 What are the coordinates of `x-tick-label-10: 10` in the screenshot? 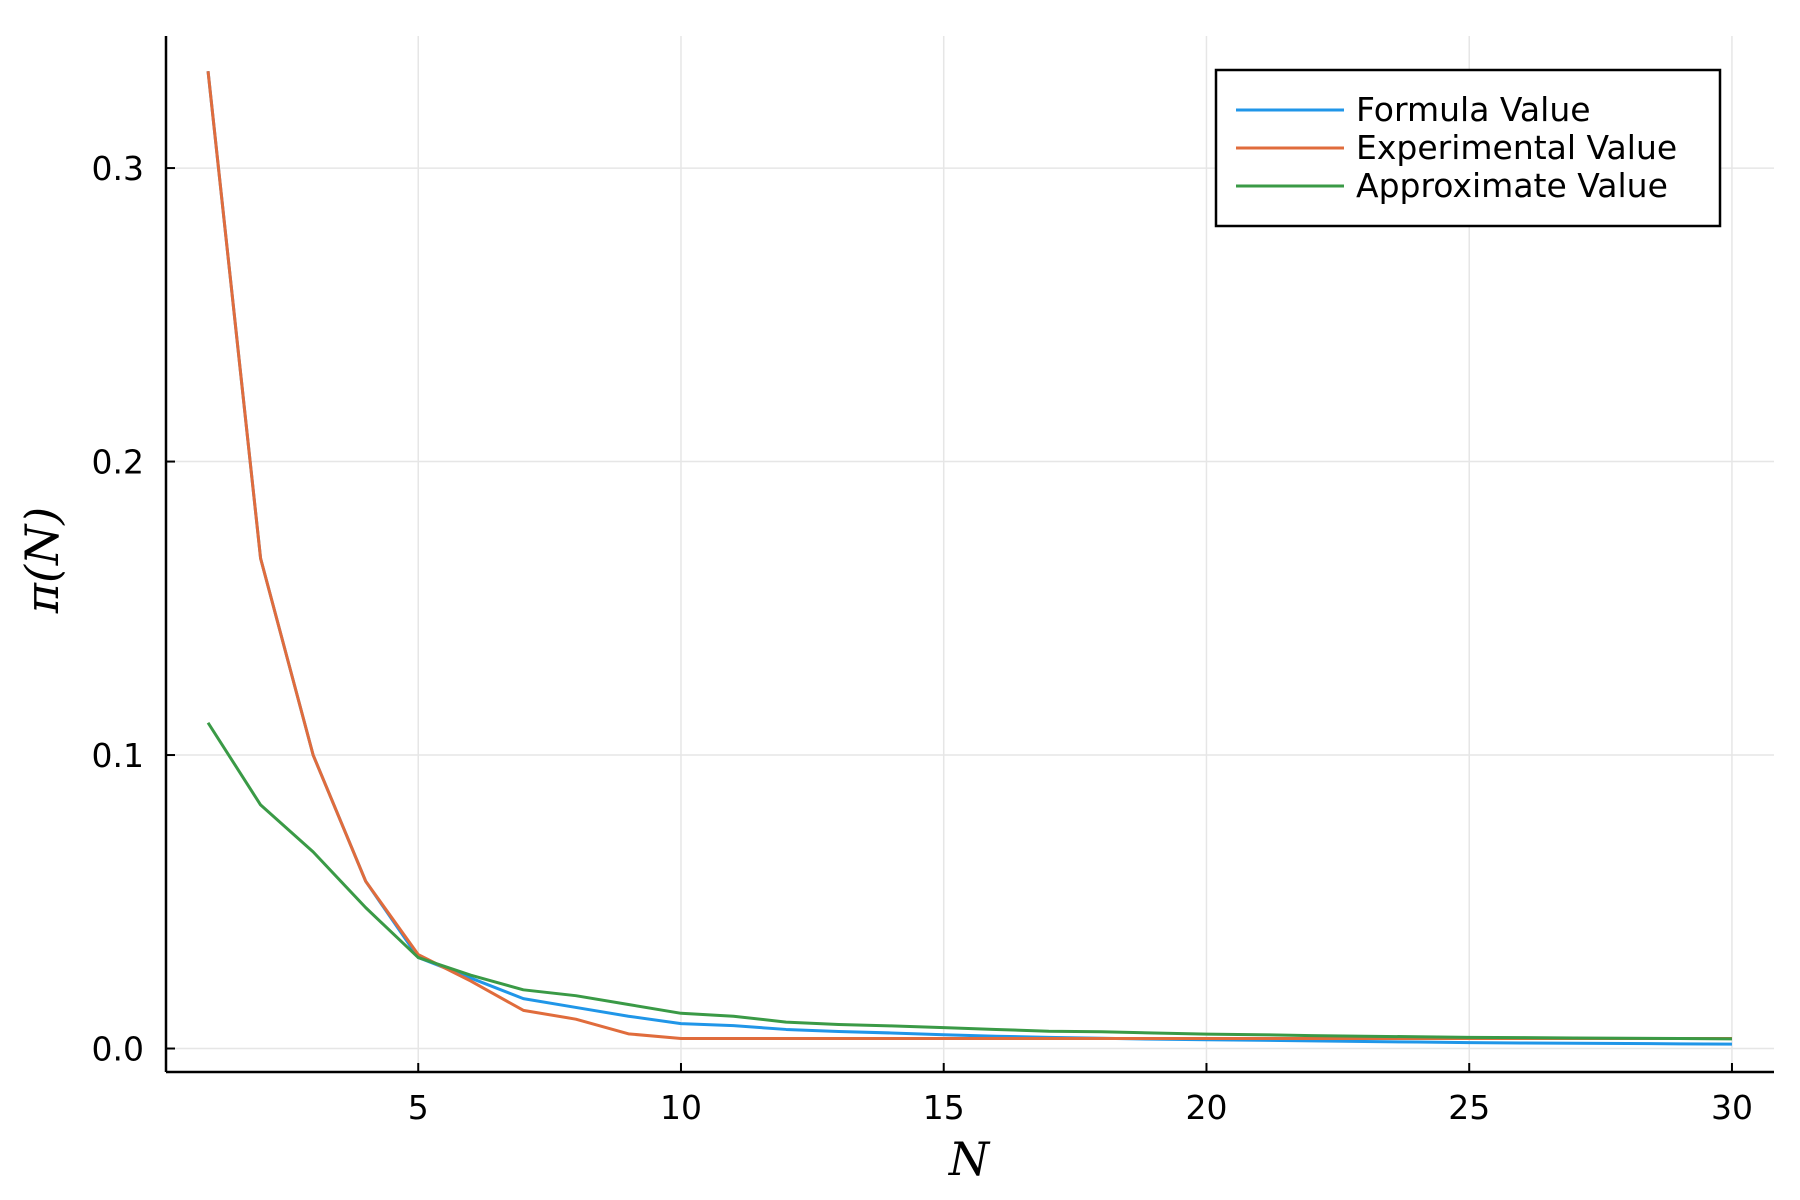 It's located at (681, 1107).